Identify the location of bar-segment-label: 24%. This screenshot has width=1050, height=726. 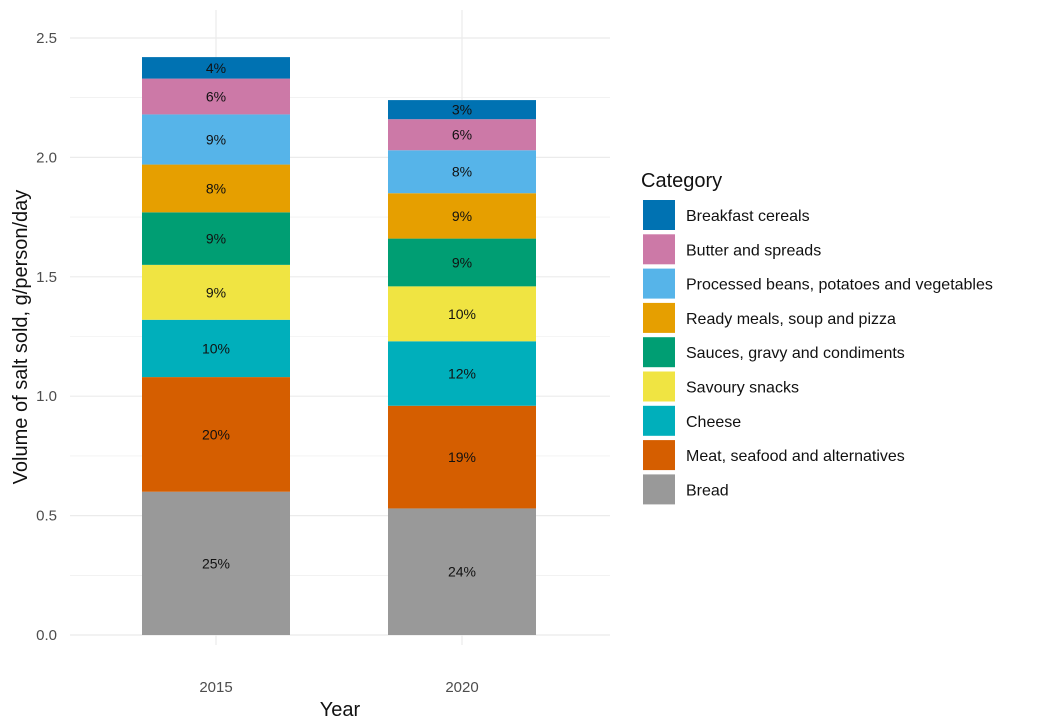
(462, 572).